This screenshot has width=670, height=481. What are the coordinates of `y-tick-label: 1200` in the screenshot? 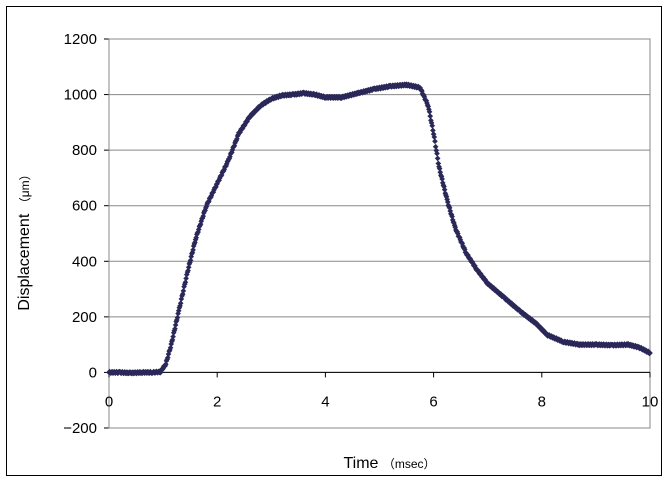 It's located at (80, 39).